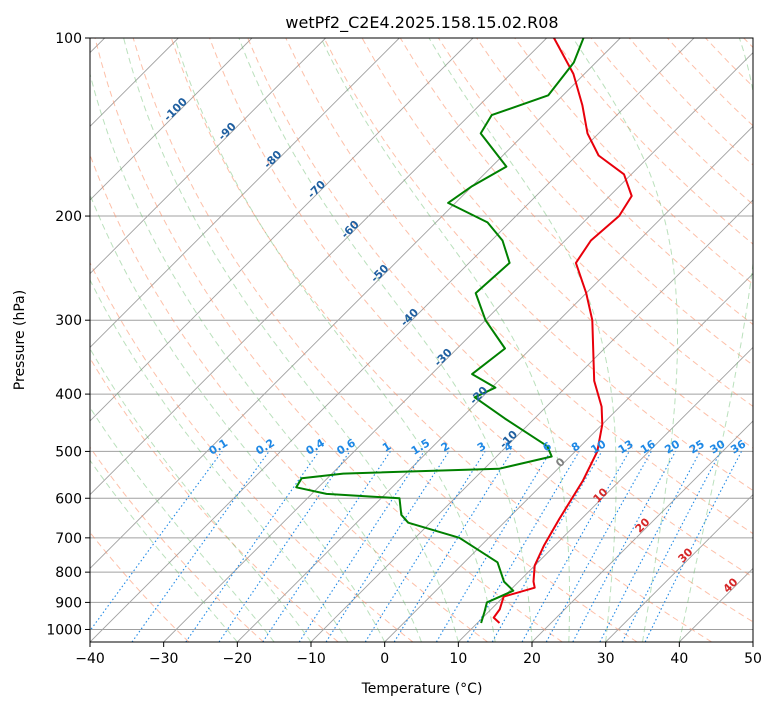  Describe the element at coordinates (68, 573) in the screenshot. I see `y-tick-label: 800` at that location.